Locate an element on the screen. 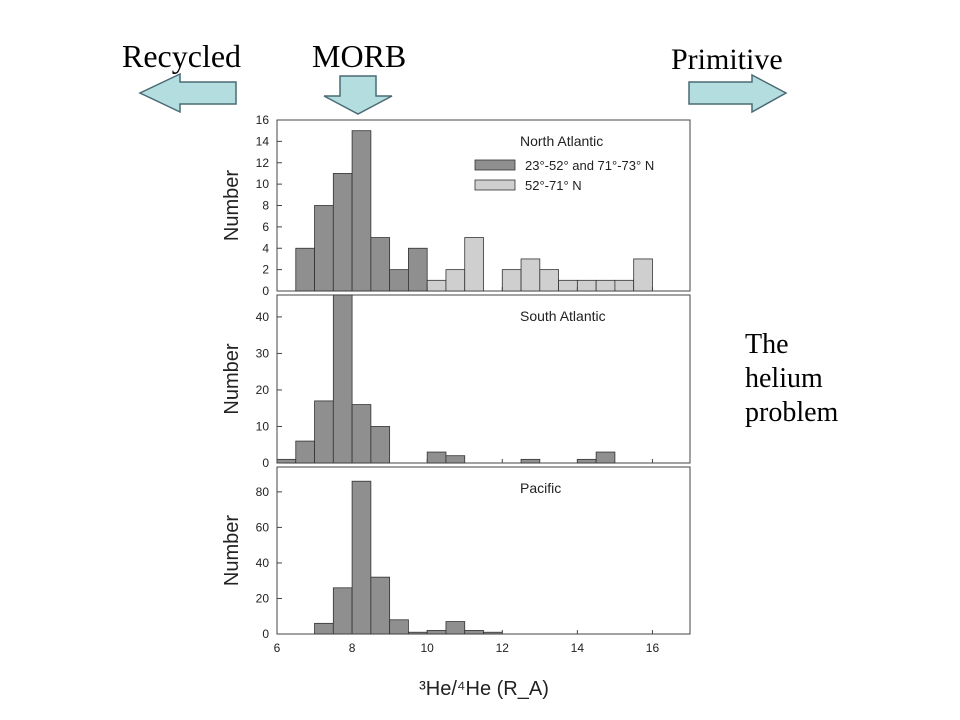 This screenshot has width=960, height=720. y-tick-label: 8 is located at coordinates (265, 206).